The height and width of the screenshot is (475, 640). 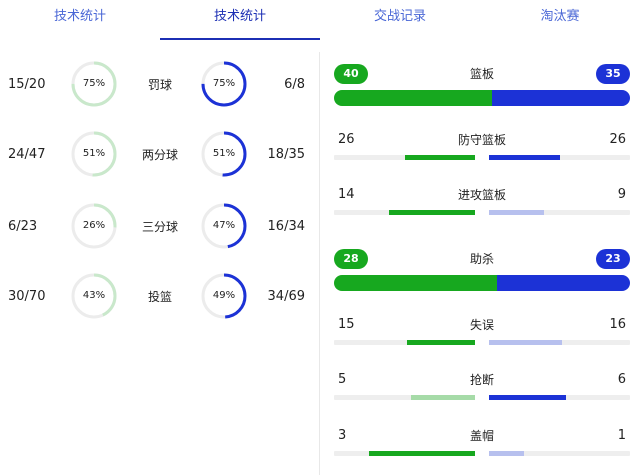 I want to click on away-pct-label: 47%, so click(x=224, y=225).